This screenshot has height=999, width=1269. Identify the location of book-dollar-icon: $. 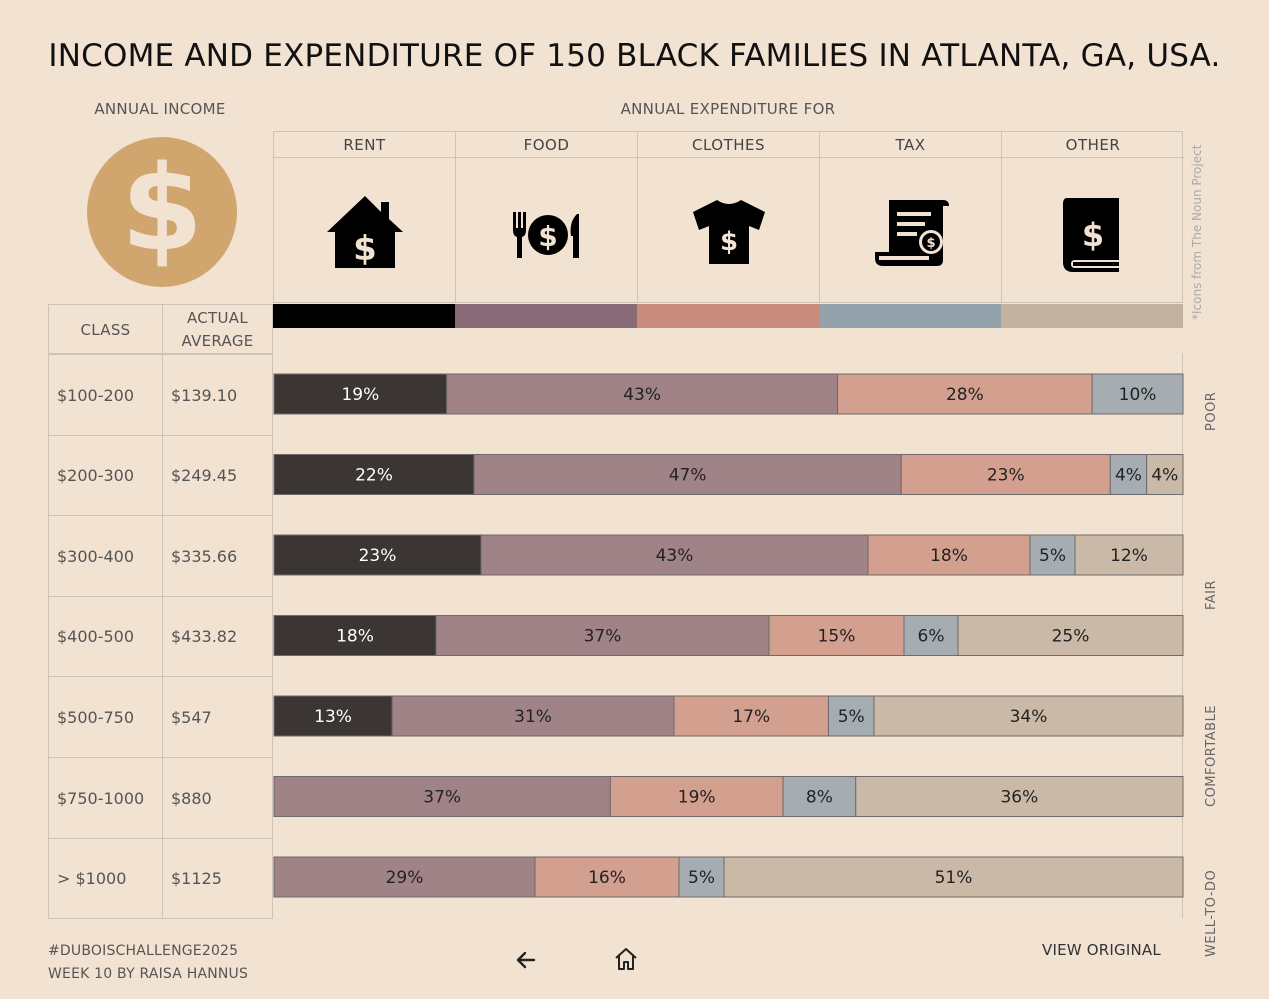
(1091, 235).